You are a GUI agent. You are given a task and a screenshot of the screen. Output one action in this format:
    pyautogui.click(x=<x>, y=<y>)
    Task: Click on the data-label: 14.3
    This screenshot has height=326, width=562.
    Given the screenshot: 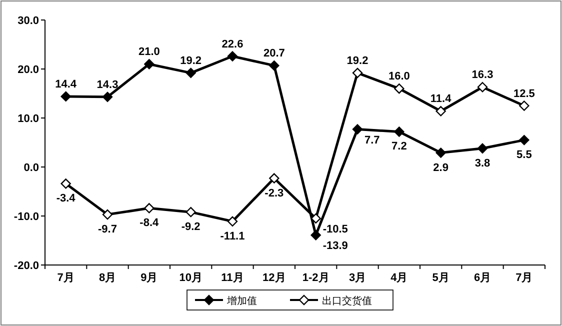 What is the action you would take?
    pyautogui.click(x=107, y=84)
    